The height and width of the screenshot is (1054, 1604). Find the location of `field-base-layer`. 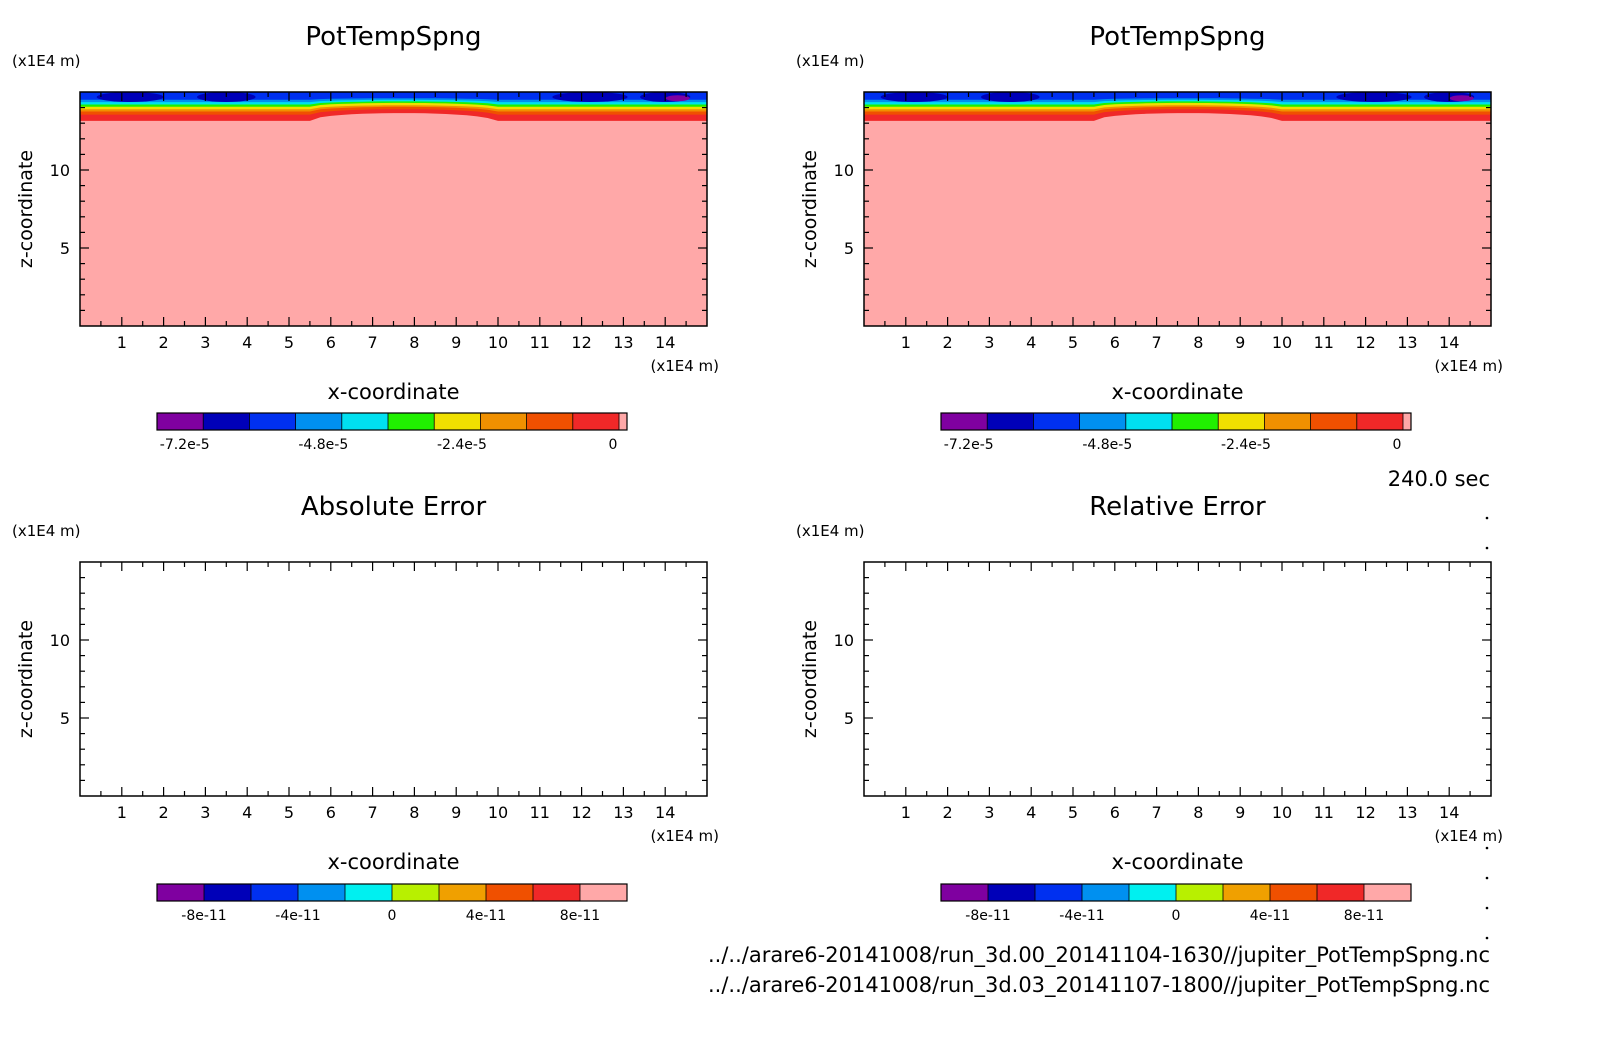

field-base-layer is located at coordinates (1177, 209).